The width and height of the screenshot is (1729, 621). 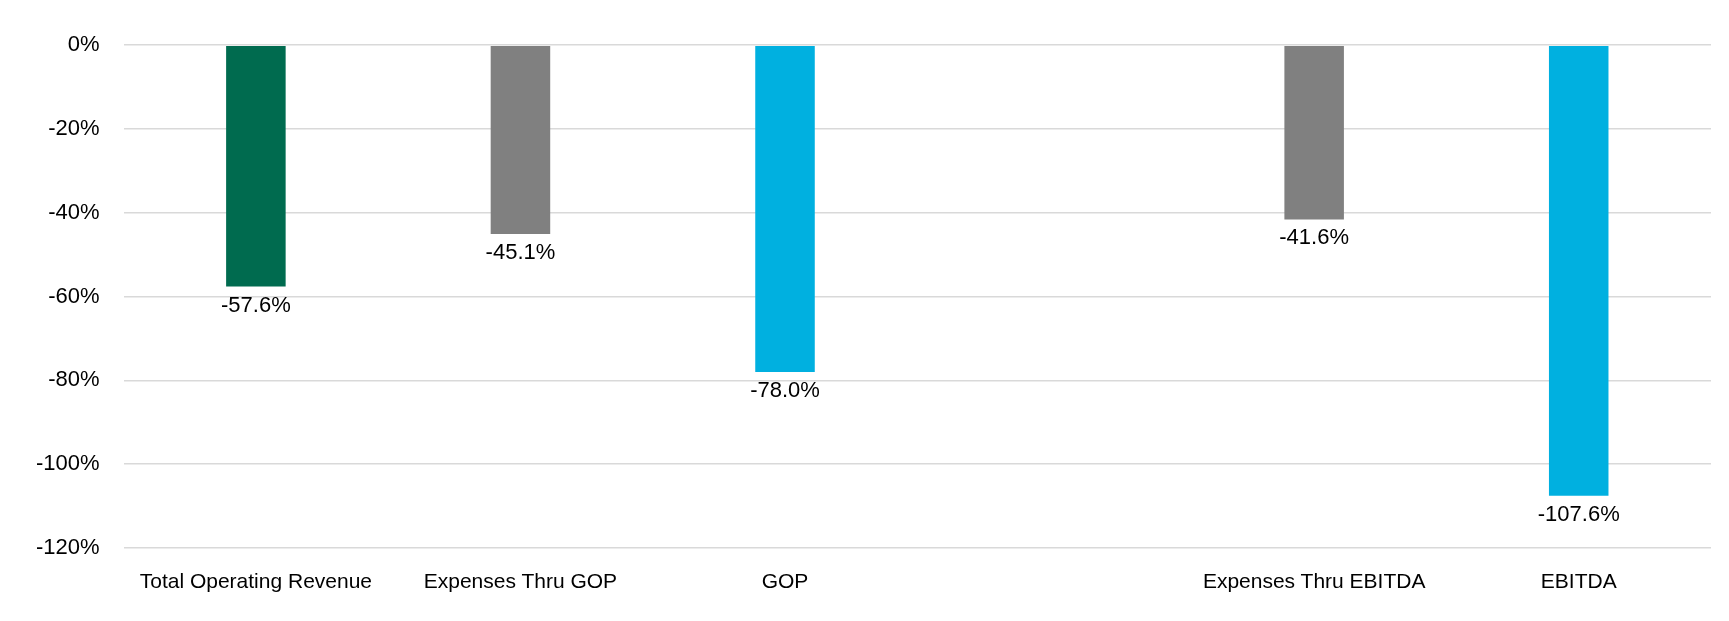 I want to click on data-label: -107.6%, so click(x=1578, y=513).